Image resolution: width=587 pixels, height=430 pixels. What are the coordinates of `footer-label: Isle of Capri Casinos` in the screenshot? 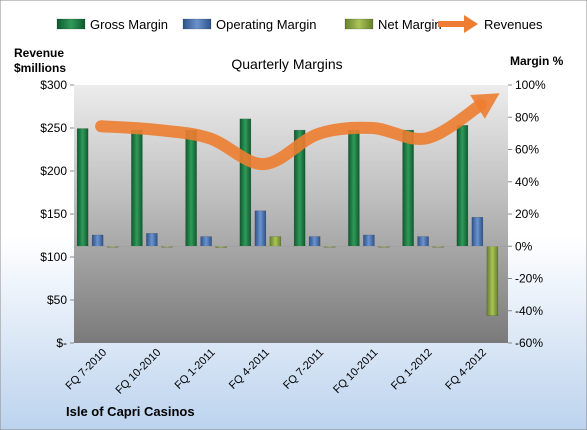 It's located at (130, 411).